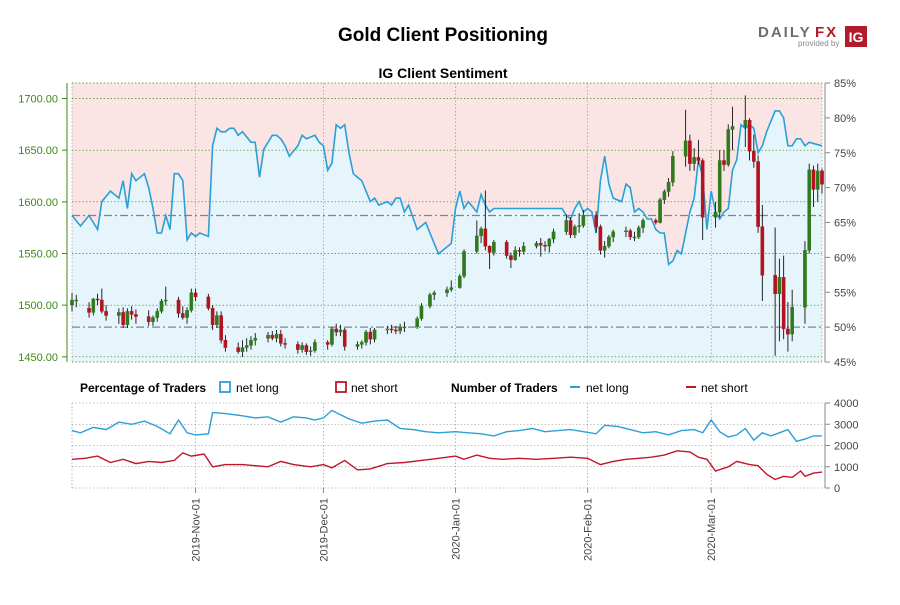 The height and width of the screenshot is (605, 900). What do you see at coordinates (846, 468) in the screenshot?
I see `traders-tick-label: 1000` at bounding box center [846, 468].